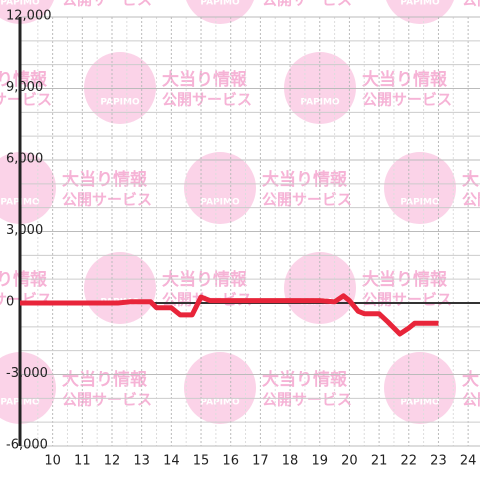 Image resolution: width=480 pixels, height=480 pixels. Describe the element at coordinates (230, 461) in the screenshot. I see `x-tick-label: 16` at that location.